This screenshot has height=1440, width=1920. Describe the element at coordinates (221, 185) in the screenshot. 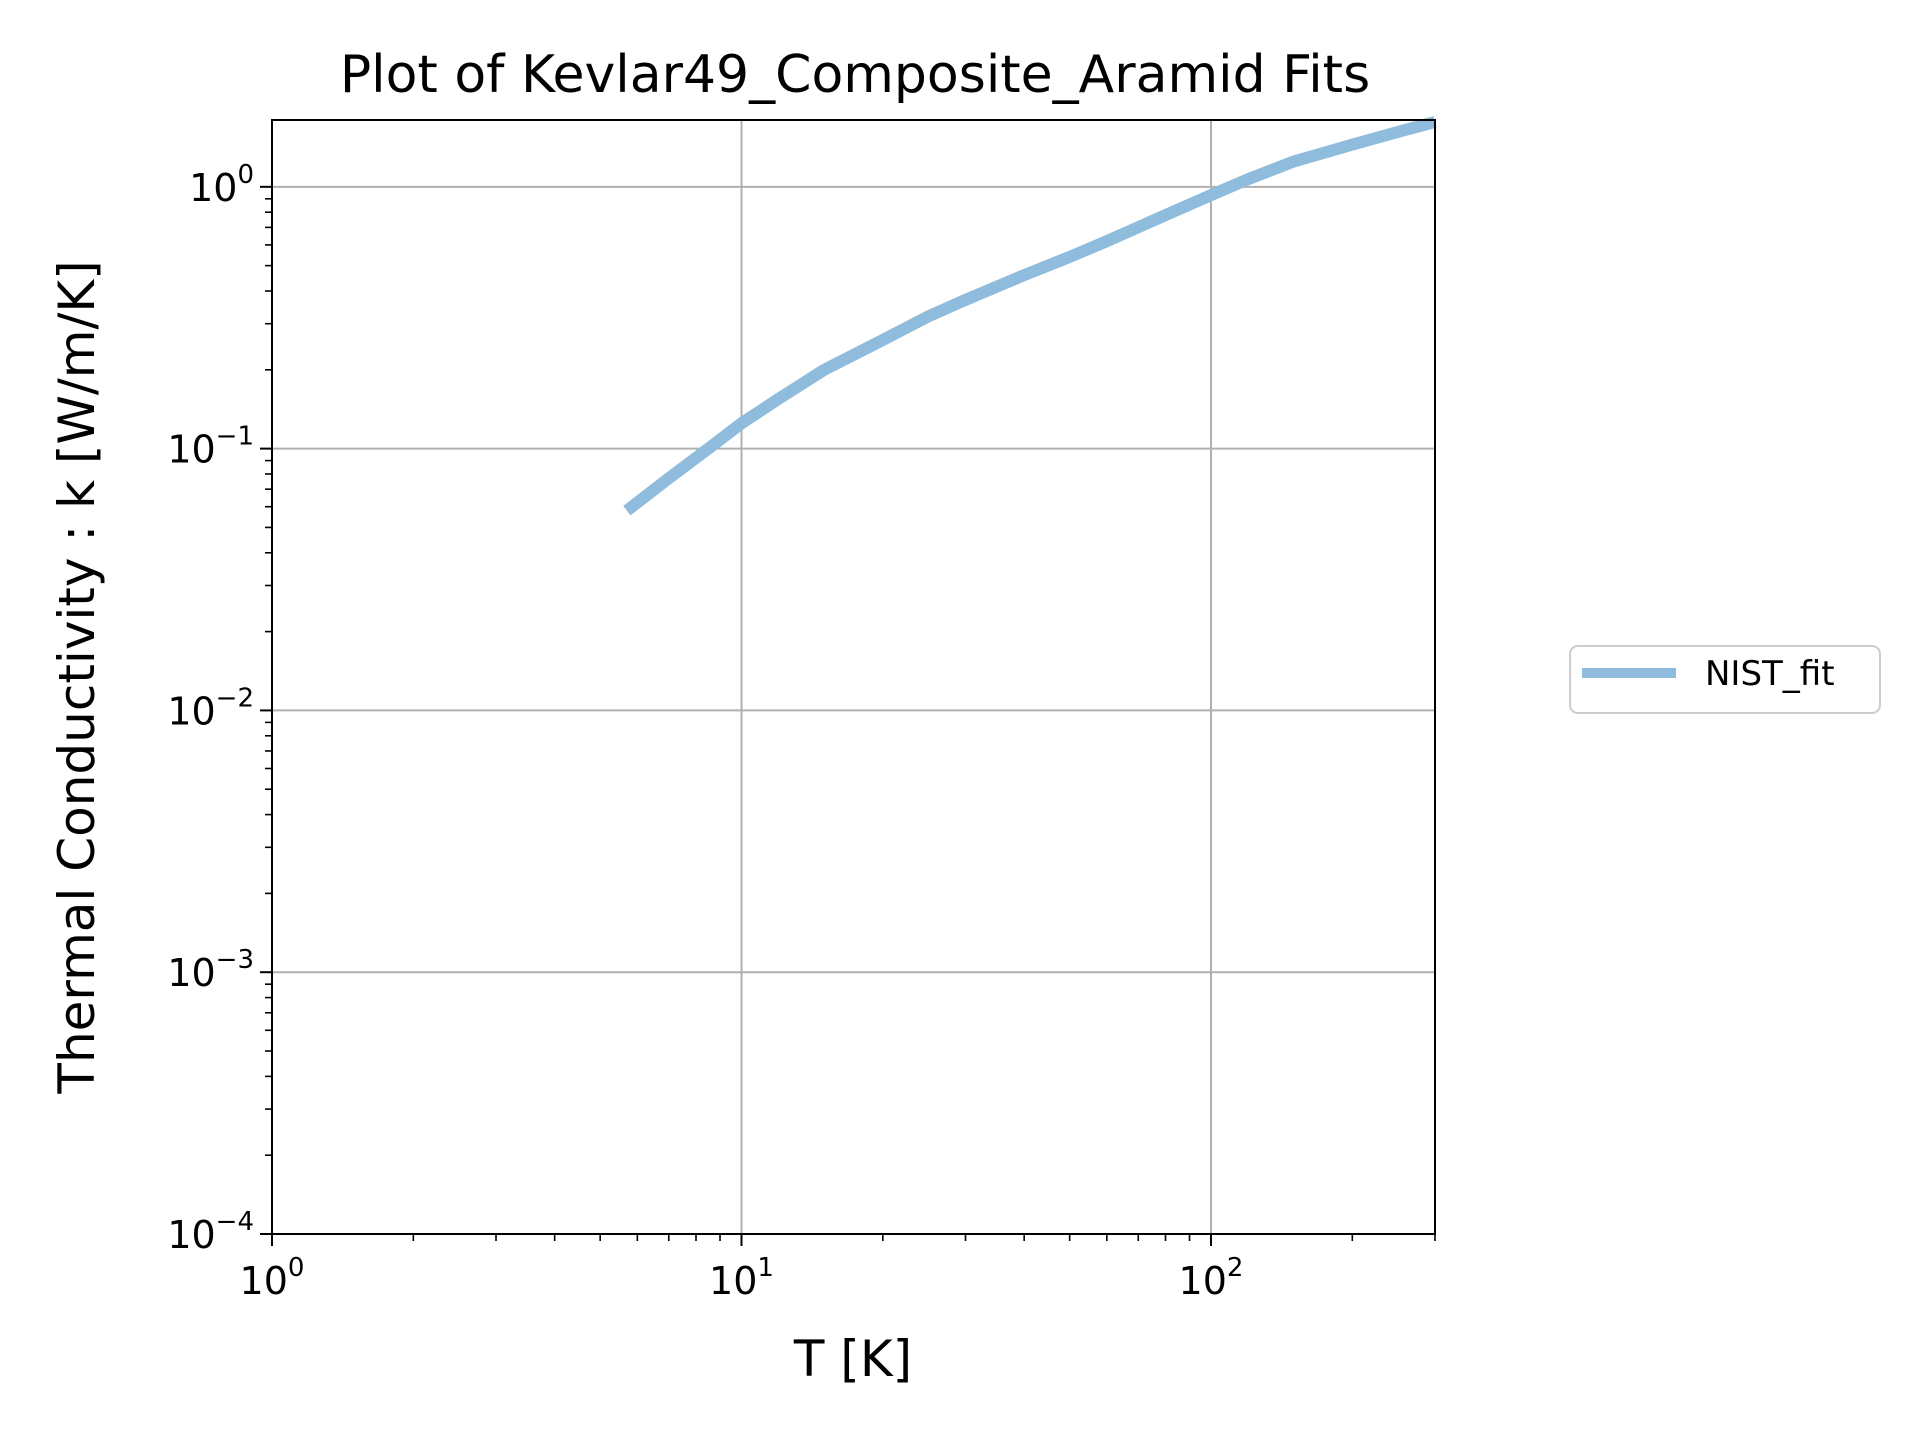

I see `y-tick-label: 10⁰` at that location.